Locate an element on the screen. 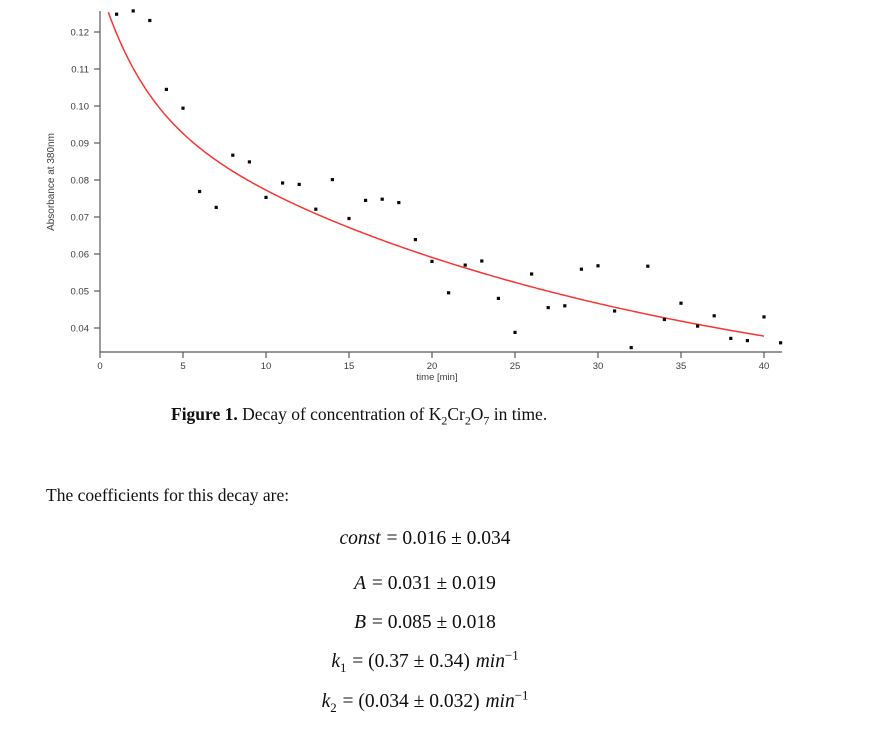  x-tick-label: 10 is located at coordinates (266, 366).